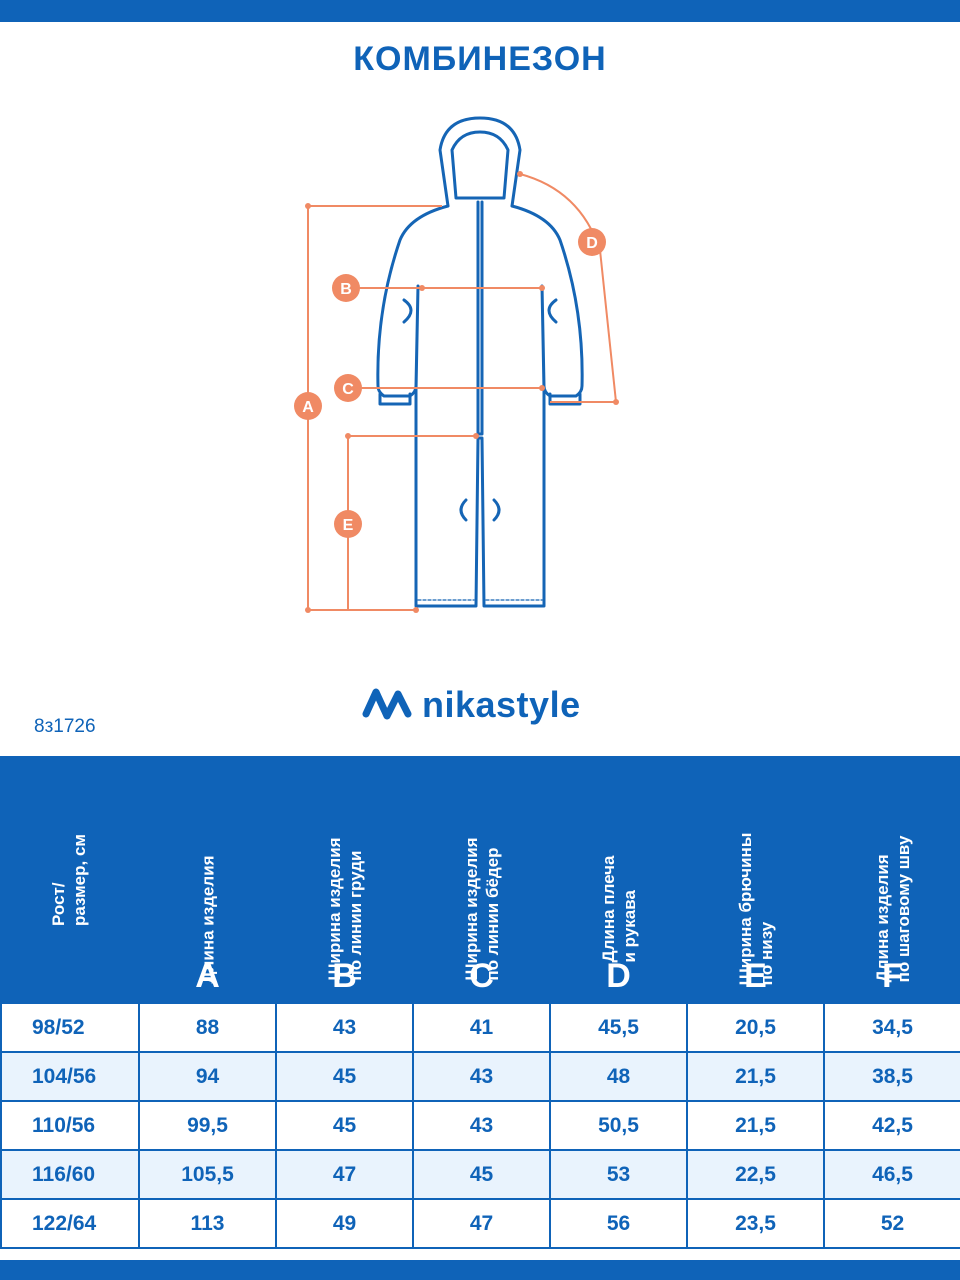 This screenshot has width=960, height=1280. Describe the element at coordinates (70, 1027) in the screenshot. I see `table-cell-size: 98/52` at that location.